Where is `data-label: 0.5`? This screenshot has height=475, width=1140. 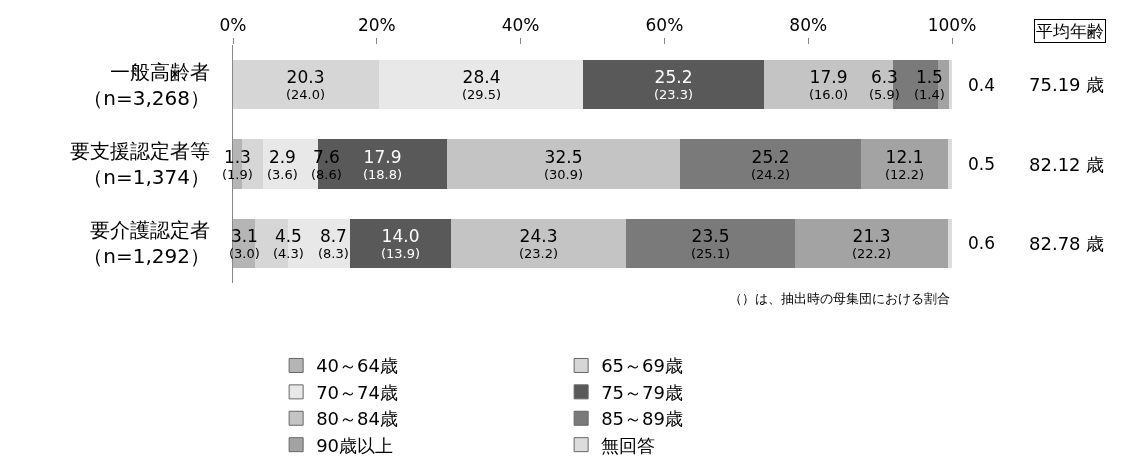 data-label: 0.5 is located at coordinates (982, 164).